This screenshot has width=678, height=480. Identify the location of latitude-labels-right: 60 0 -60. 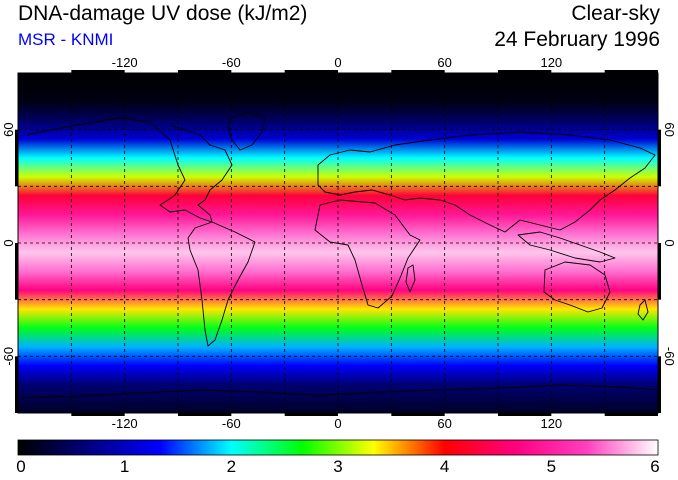
(669, 243).